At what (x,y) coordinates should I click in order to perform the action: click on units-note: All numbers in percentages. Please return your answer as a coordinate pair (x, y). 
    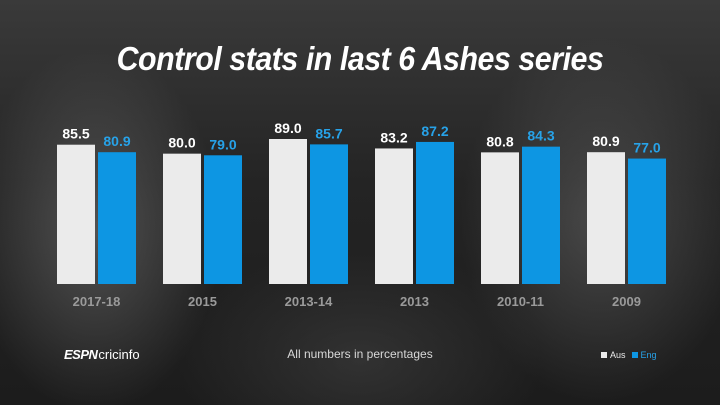
    Looking at the image, I should click on (360, 354).